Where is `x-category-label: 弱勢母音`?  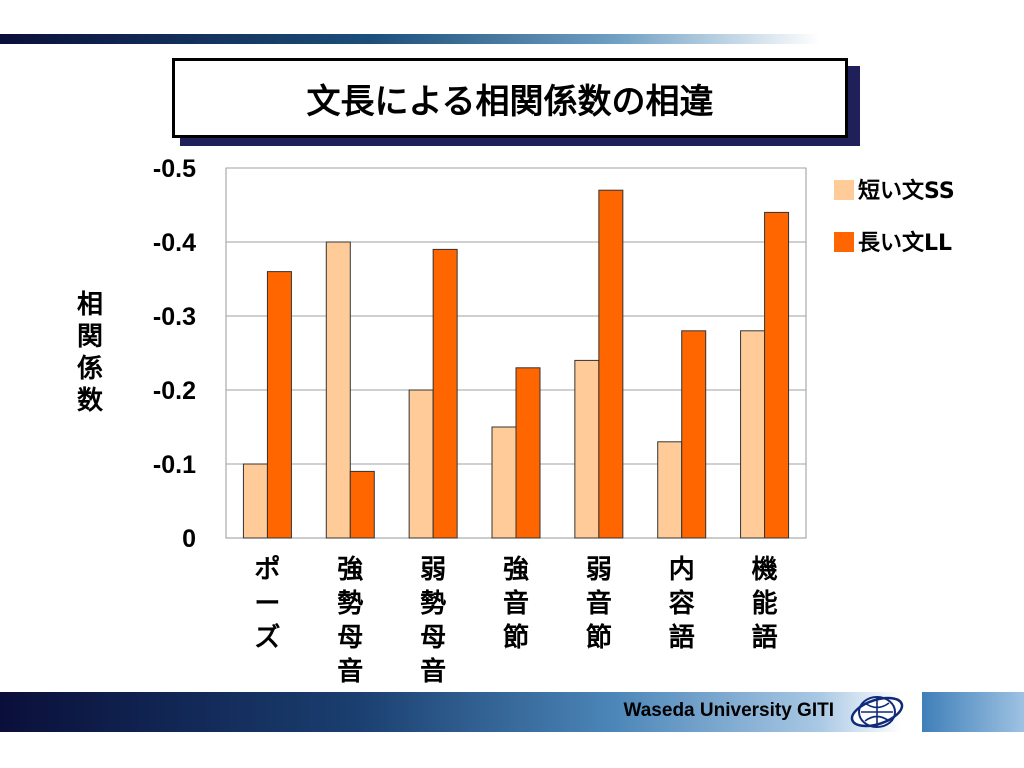
x-category-label: 弱勢母音 is located at coordinates (433, 621).